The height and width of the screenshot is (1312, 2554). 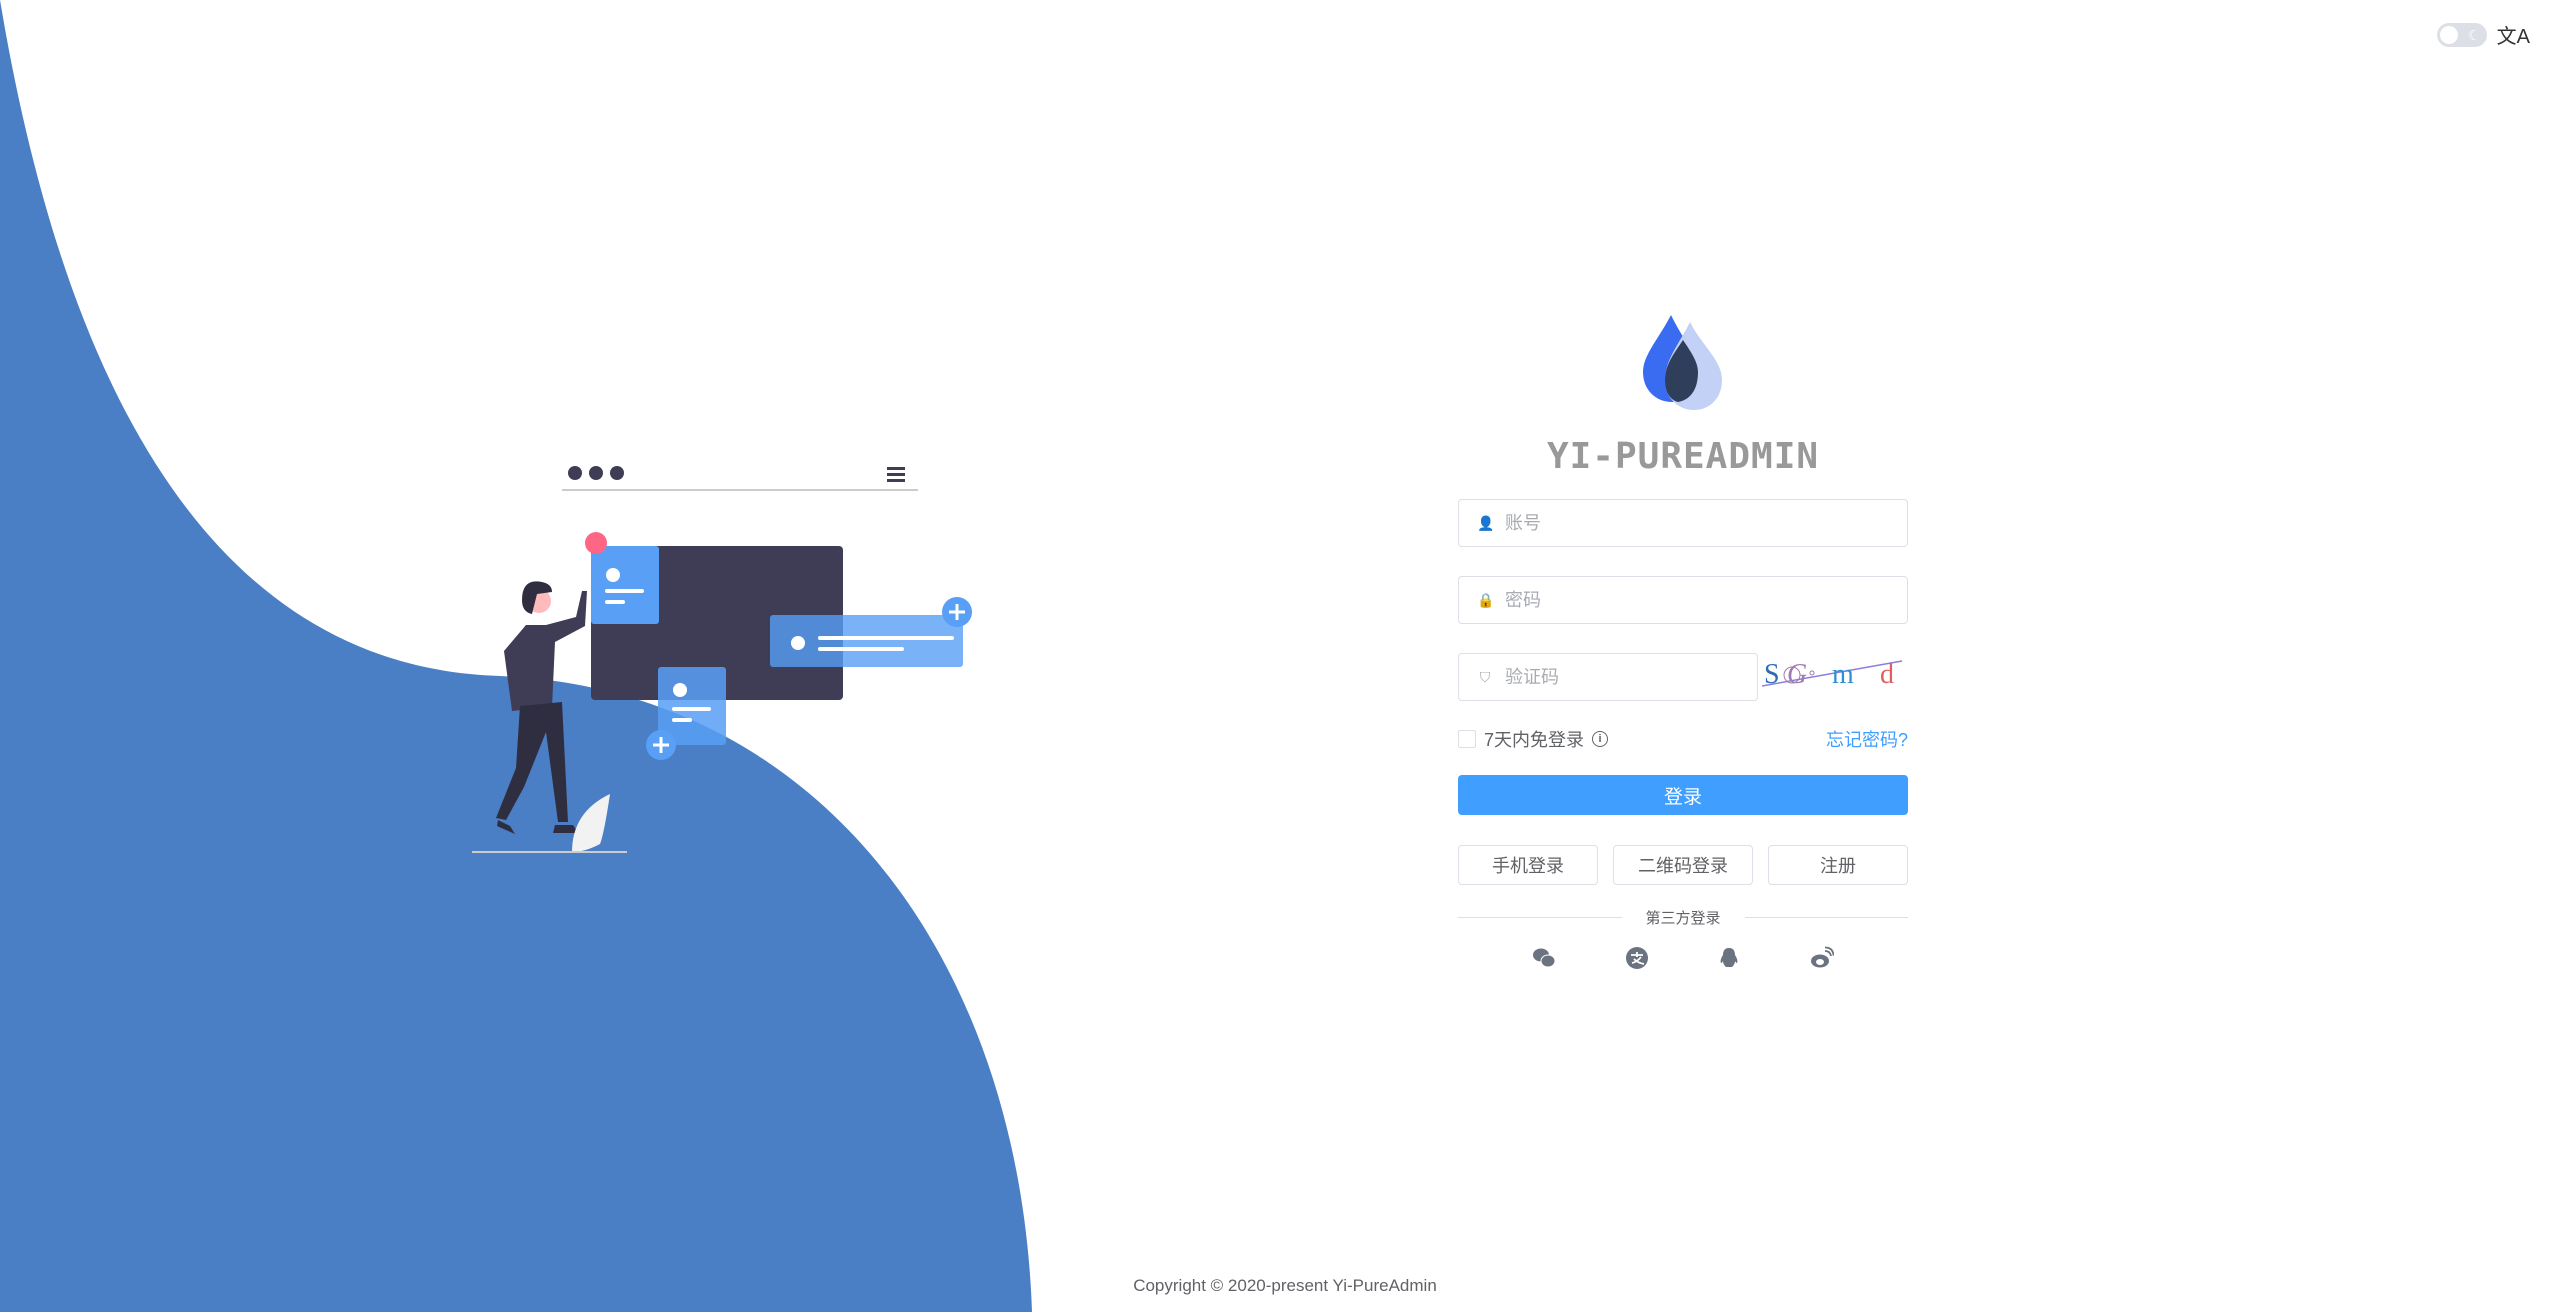 I want to click on info-icon: i, so click(x=1600, y=739).